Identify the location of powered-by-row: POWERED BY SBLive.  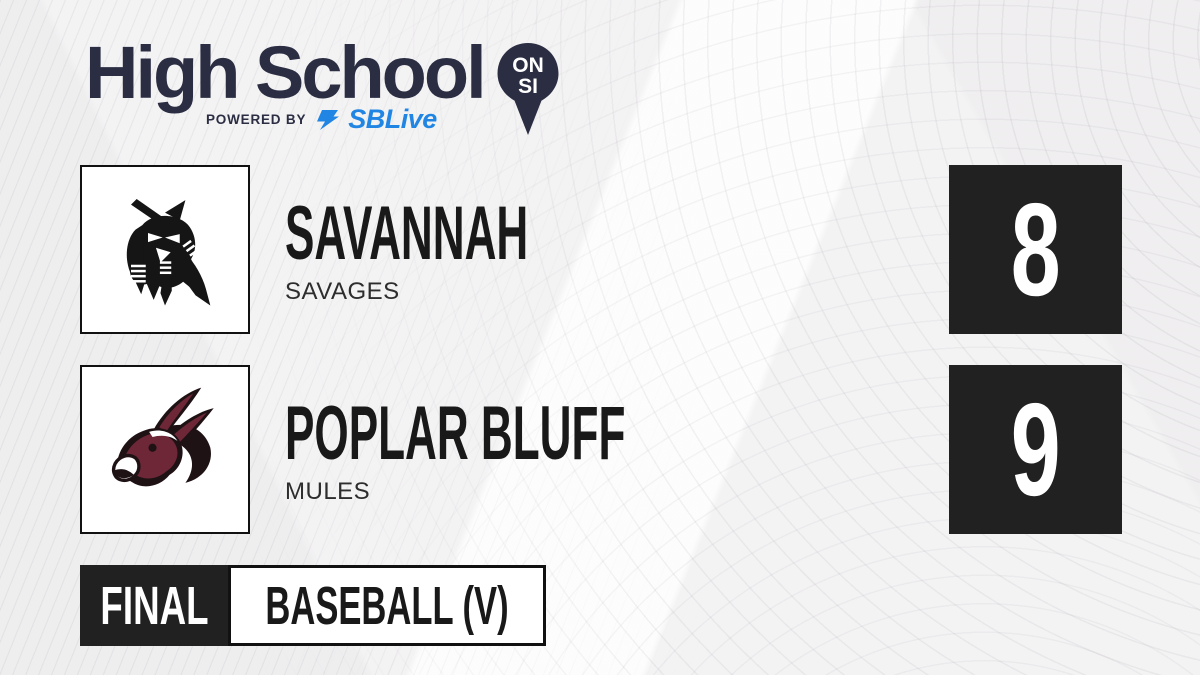
(321, 119).